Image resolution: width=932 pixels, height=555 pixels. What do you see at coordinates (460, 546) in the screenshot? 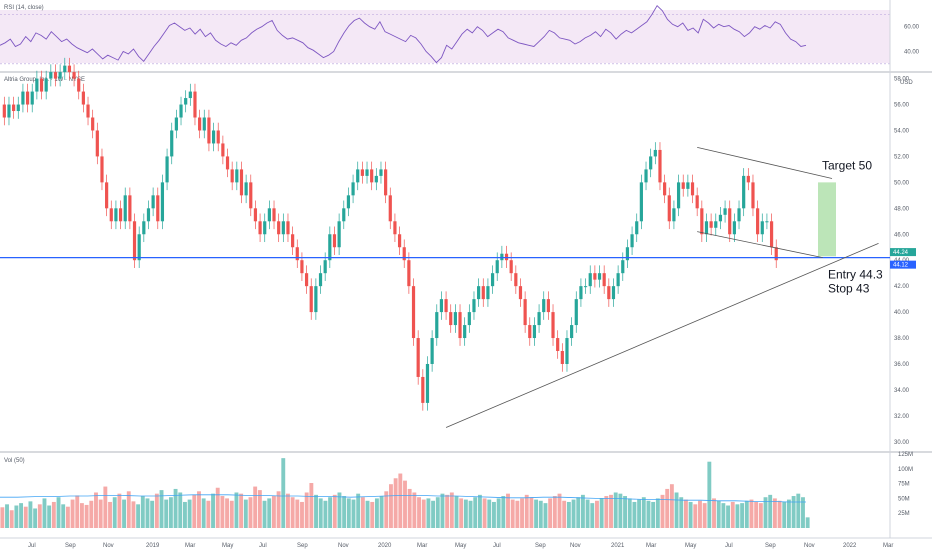
I see `time-tick-label: May` at bounding box center [460, 546].